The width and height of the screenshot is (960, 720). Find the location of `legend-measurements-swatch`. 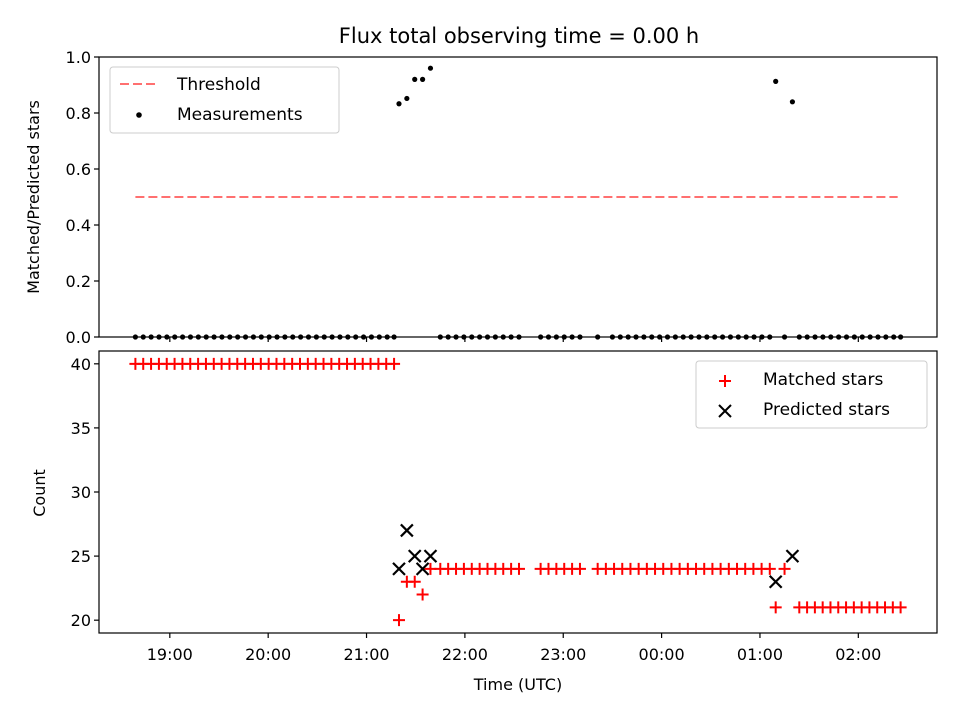

legend-measurements-swatch is located at coordinates (139, 115).